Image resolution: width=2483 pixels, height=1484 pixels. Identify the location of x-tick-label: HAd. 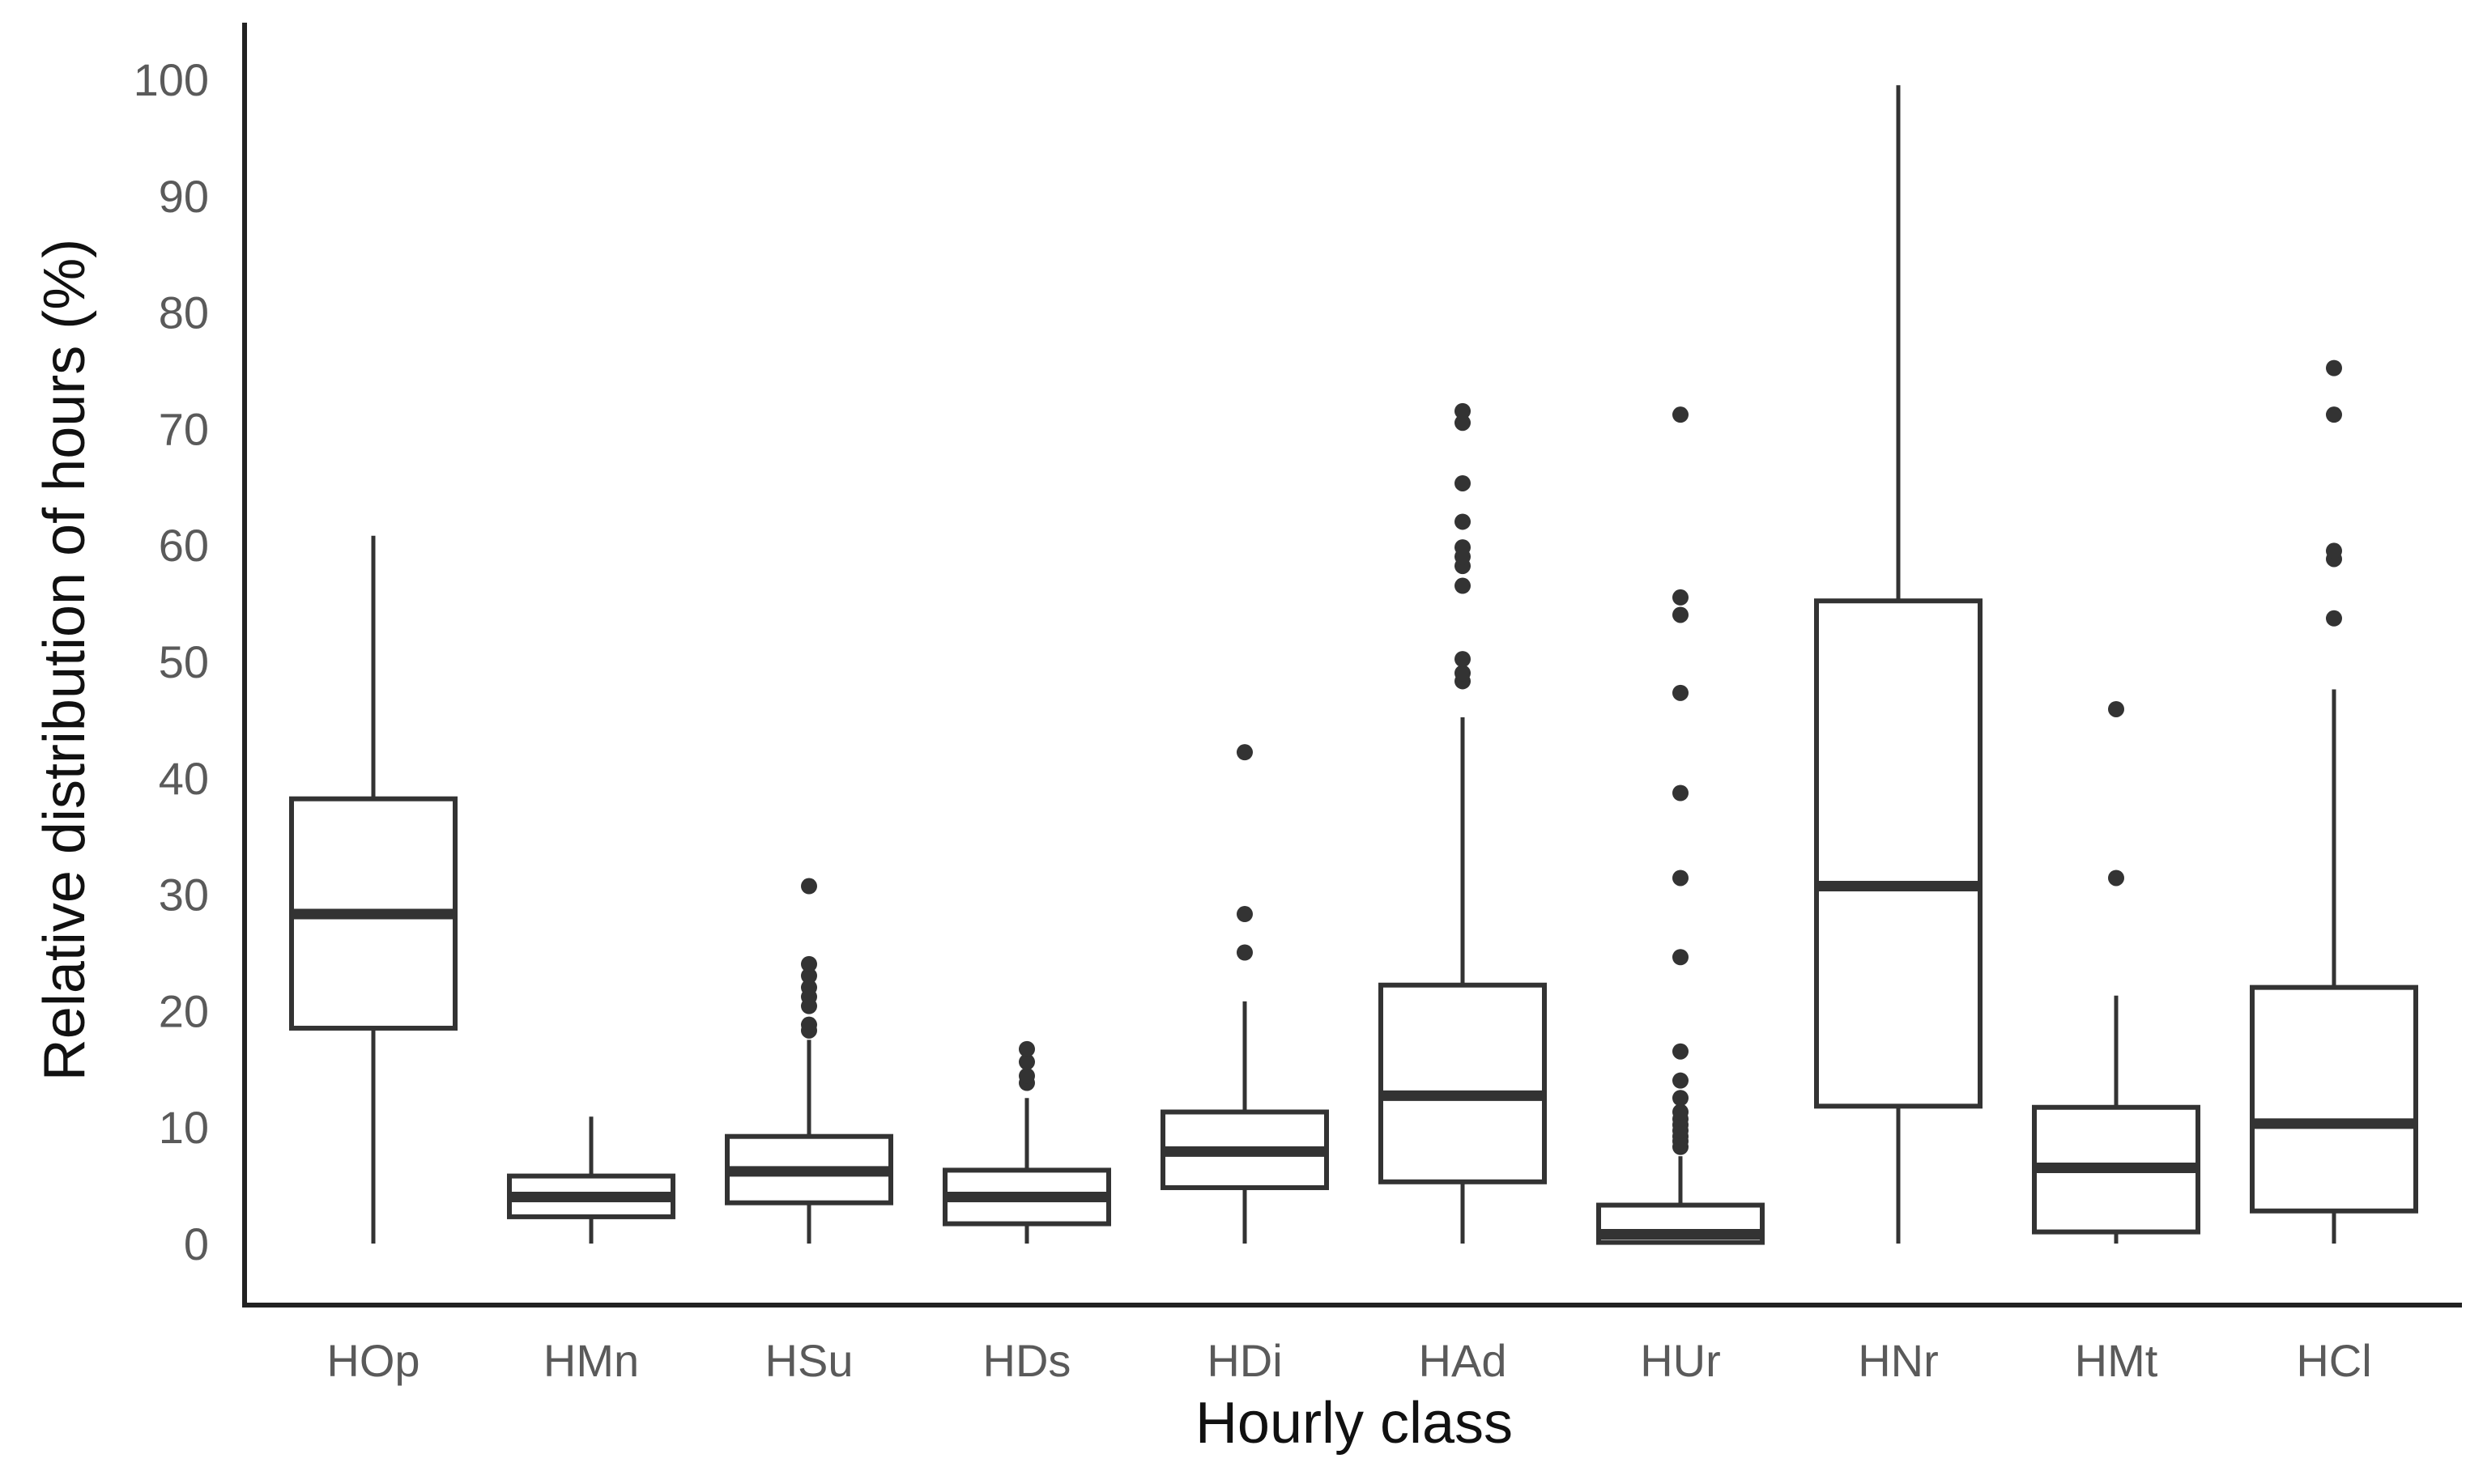
(1463, 1360).